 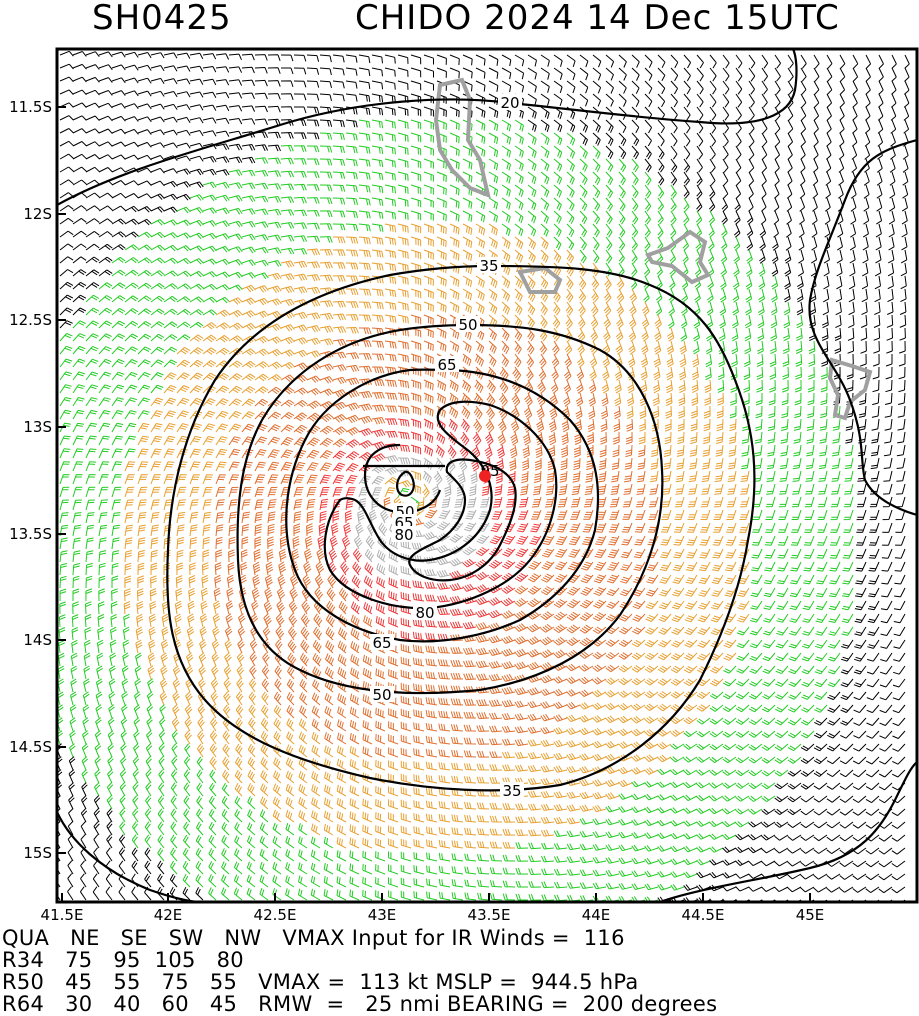 What do you see at coordinates (810, 915) in the screenshot?
I see `lon-tick-label: 45E` at bounding box center [810, 915].